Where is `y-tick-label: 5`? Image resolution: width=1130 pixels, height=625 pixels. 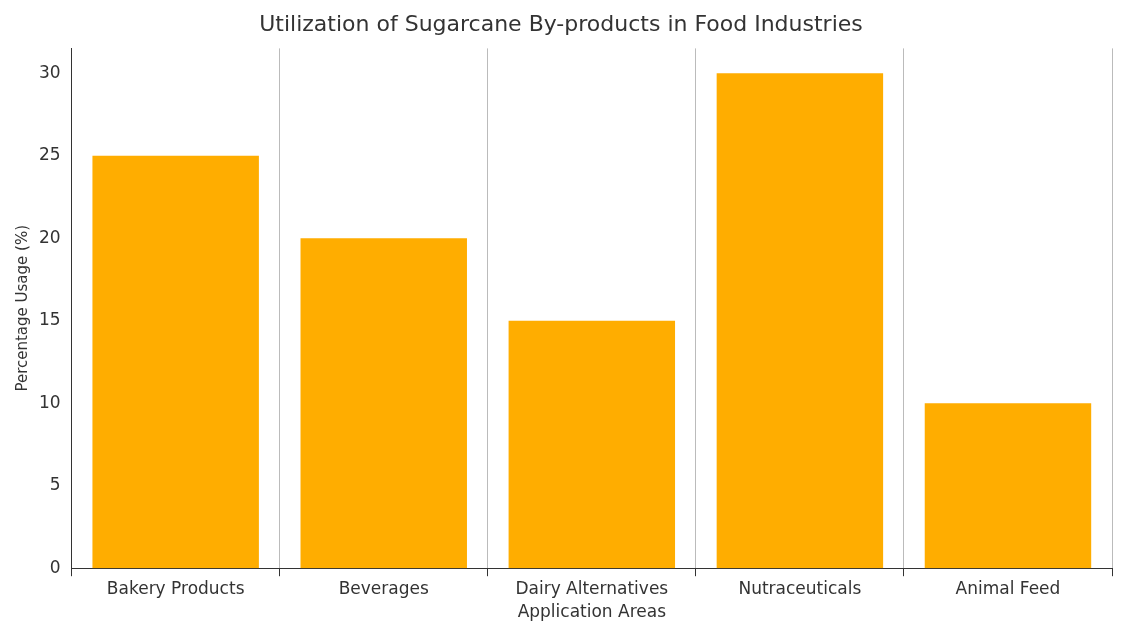 y-tick-label: 5 is located at coordinates (55, 484).